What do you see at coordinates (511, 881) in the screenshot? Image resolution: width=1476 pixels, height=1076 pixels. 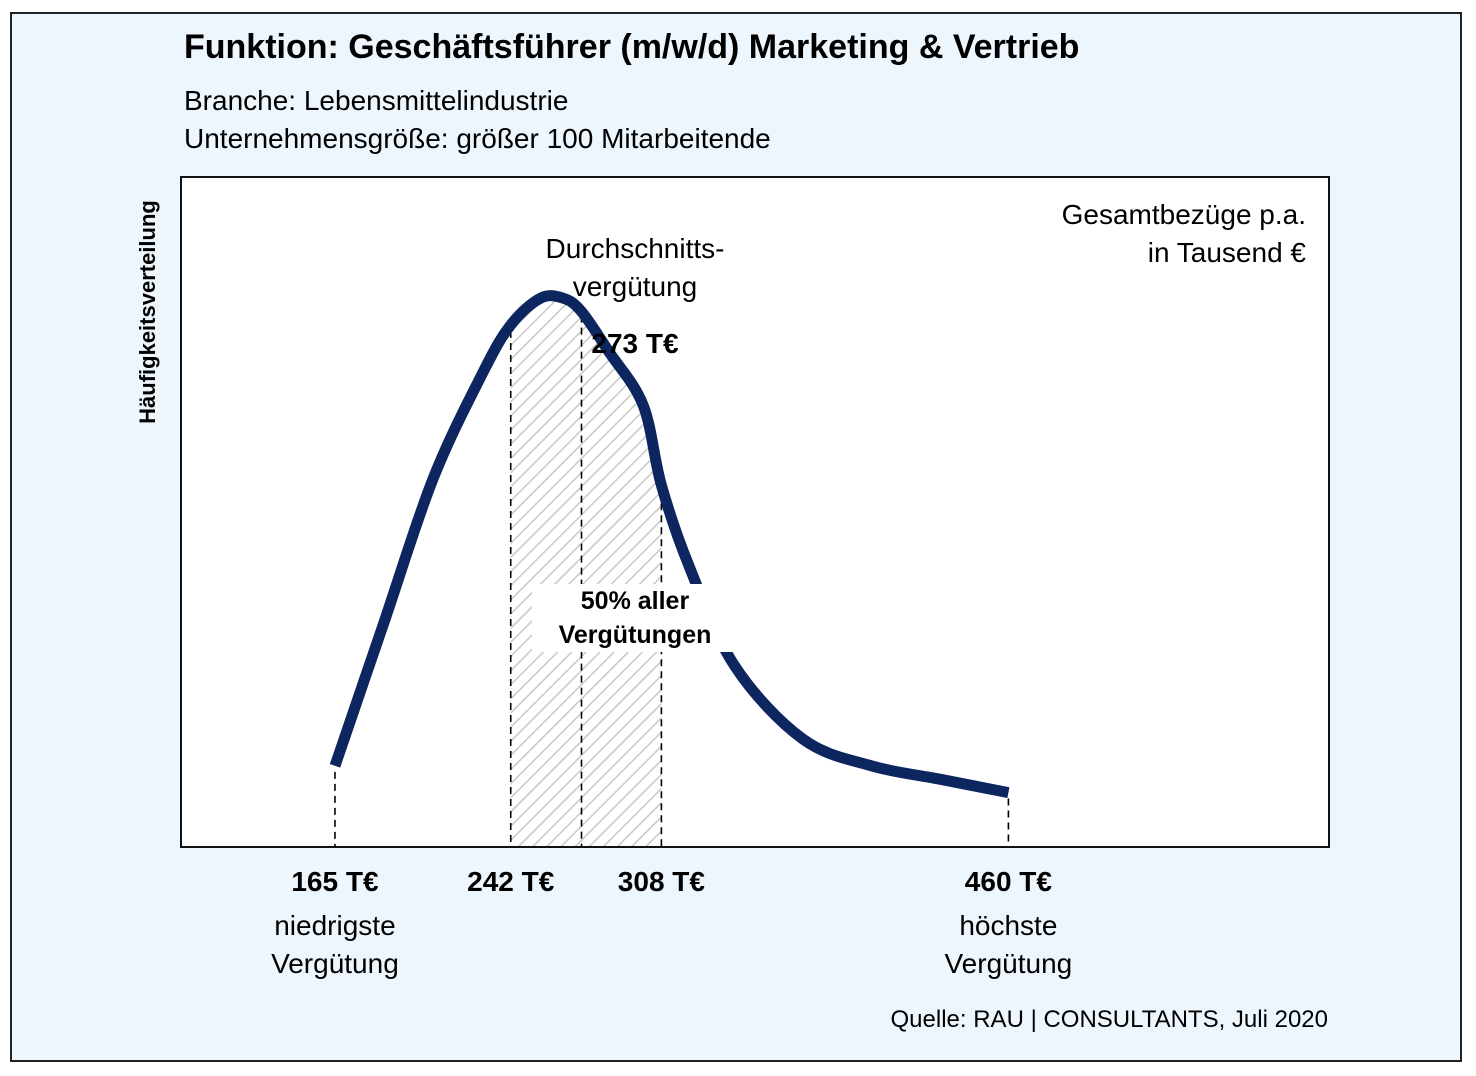 I see `tick-label-q1: 242 T€` at bounding box center [511, 881].